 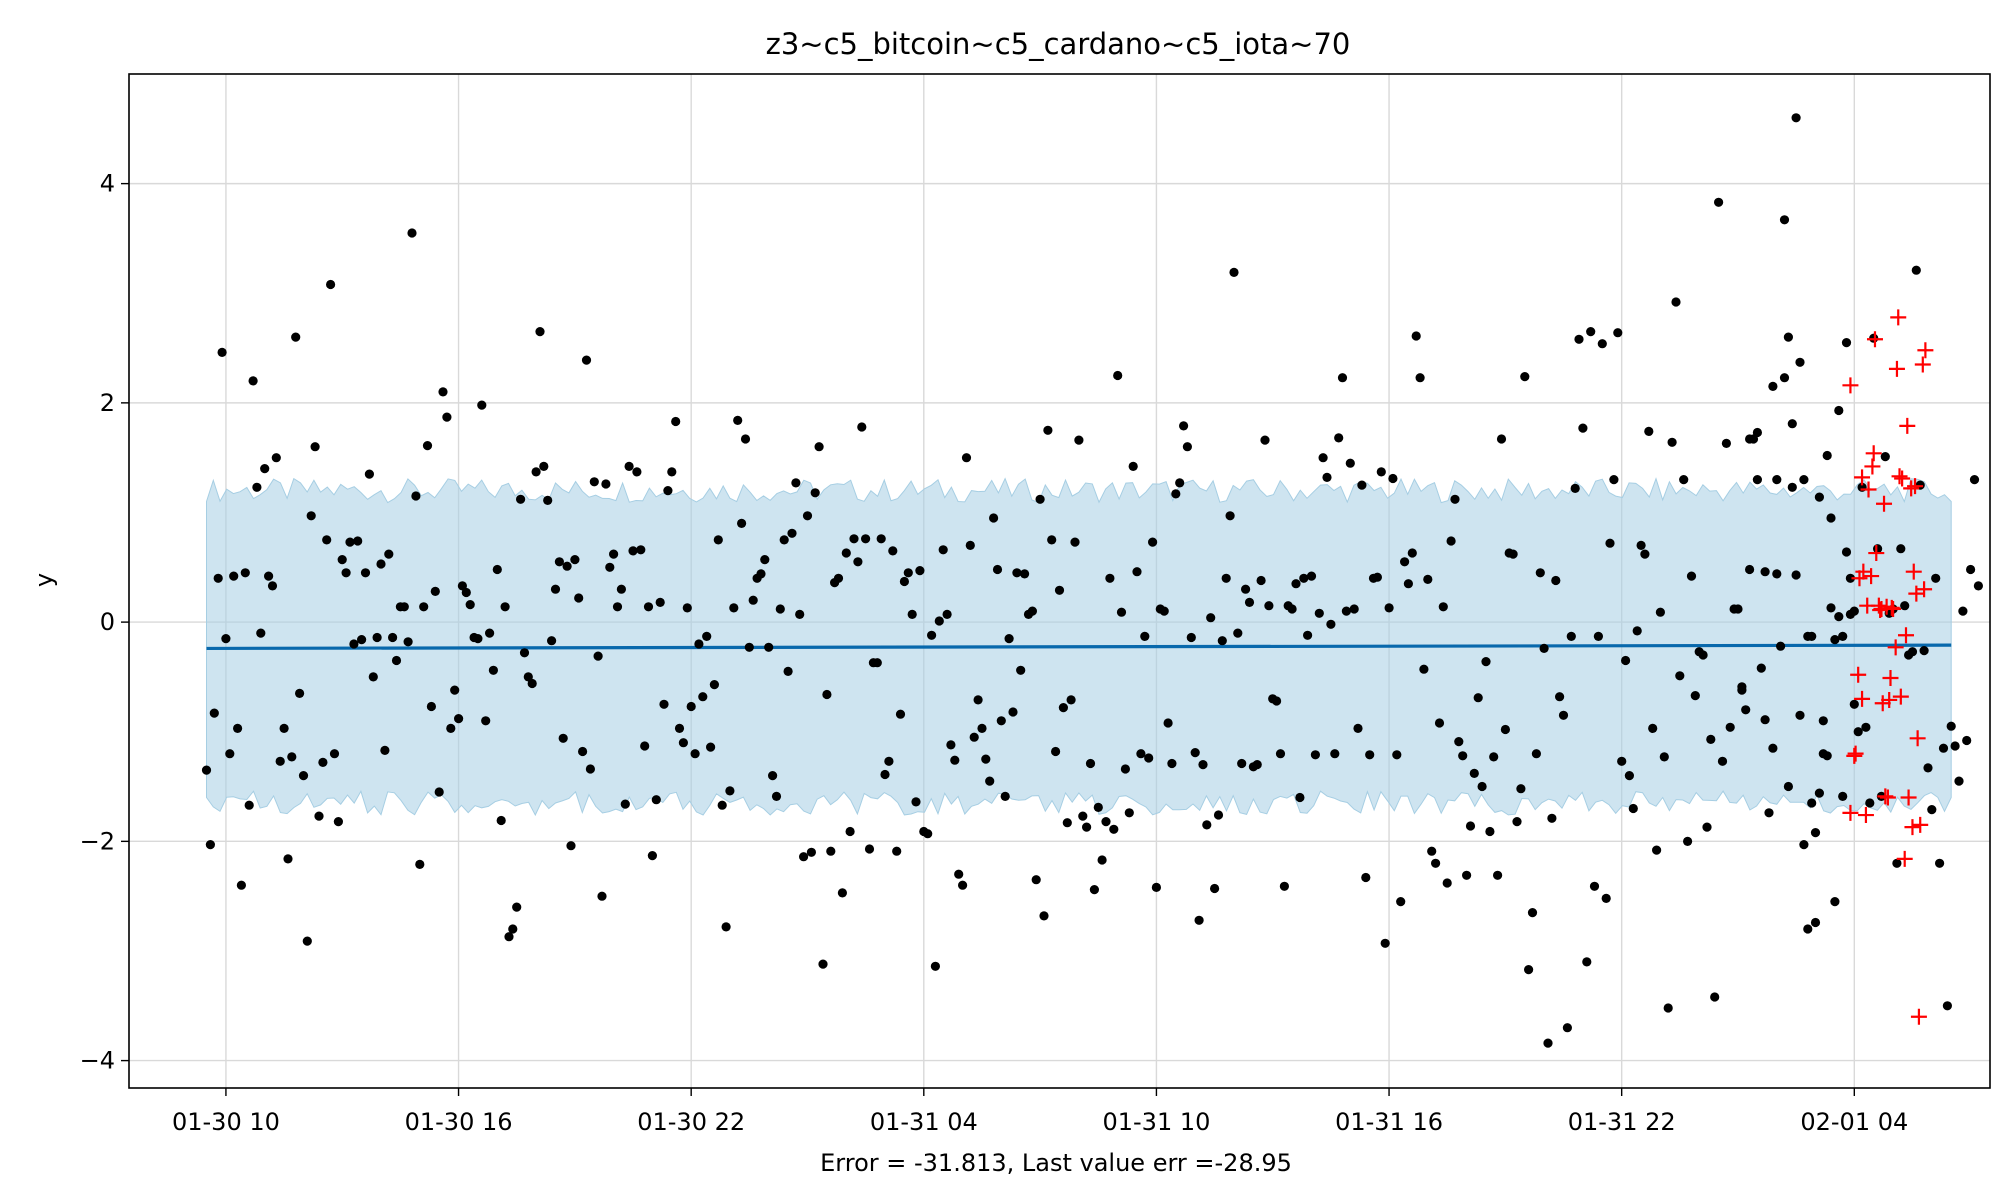 I want to click on y-tick-label: −2, so click(x=97, y=841).